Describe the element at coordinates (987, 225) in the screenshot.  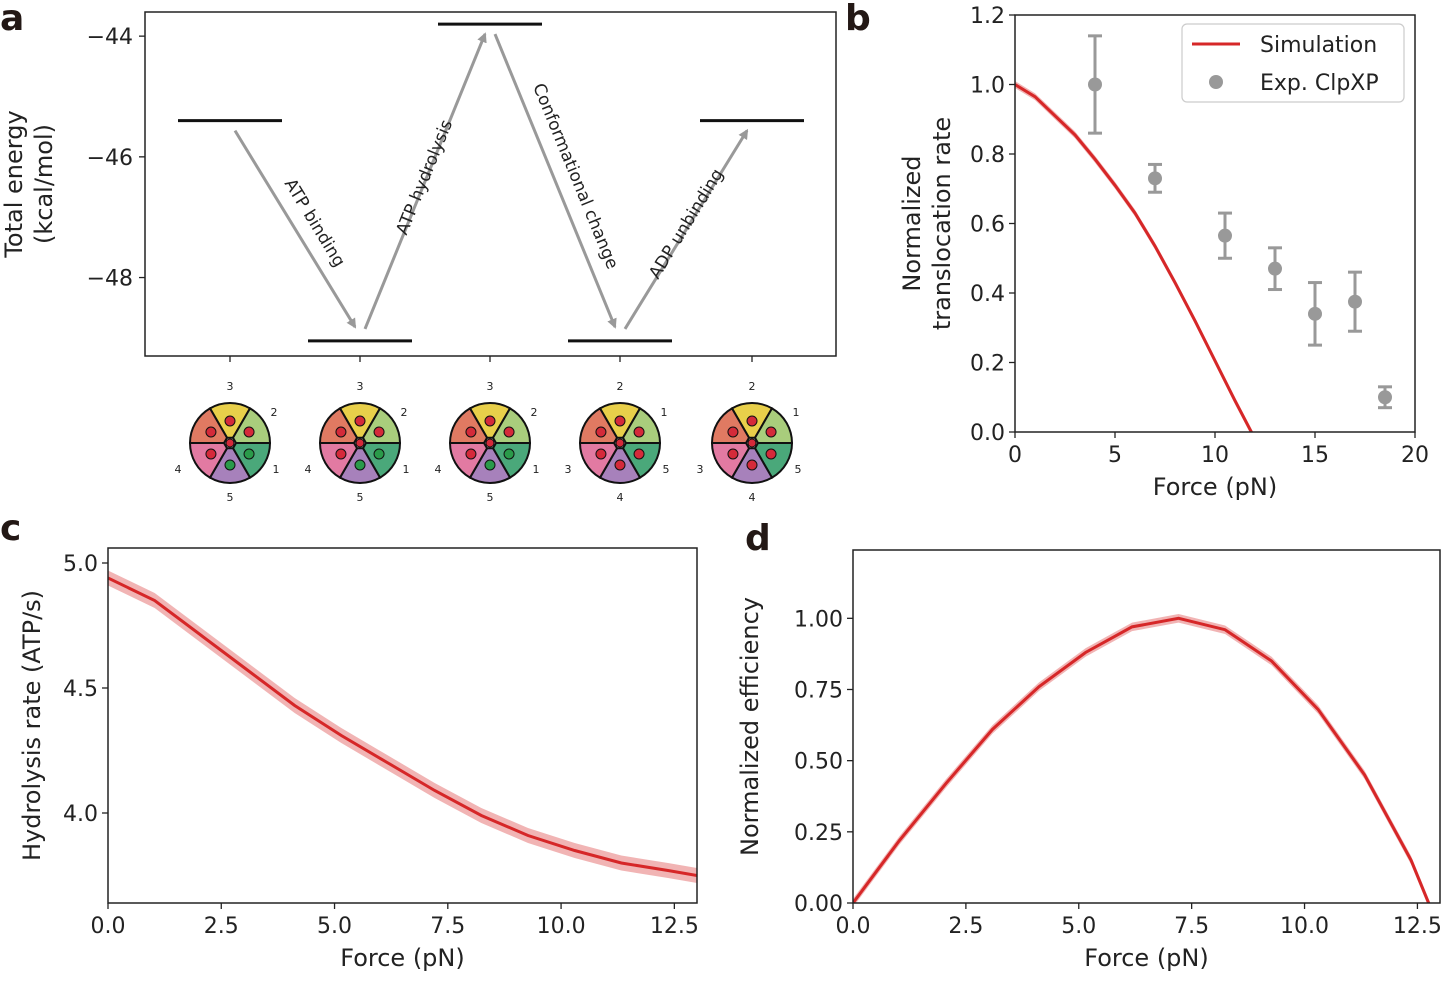
I see `y-tick-label: 0.6` at that location.